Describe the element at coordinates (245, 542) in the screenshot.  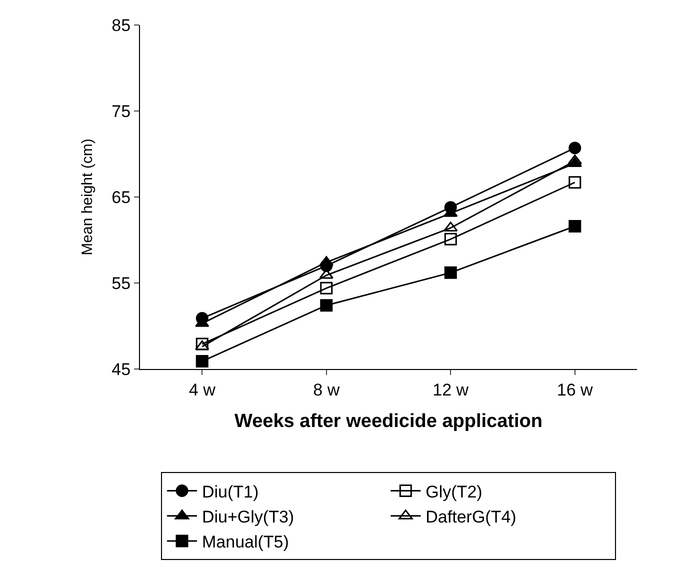
I see `legend-label: Manual(T5)` at that location.